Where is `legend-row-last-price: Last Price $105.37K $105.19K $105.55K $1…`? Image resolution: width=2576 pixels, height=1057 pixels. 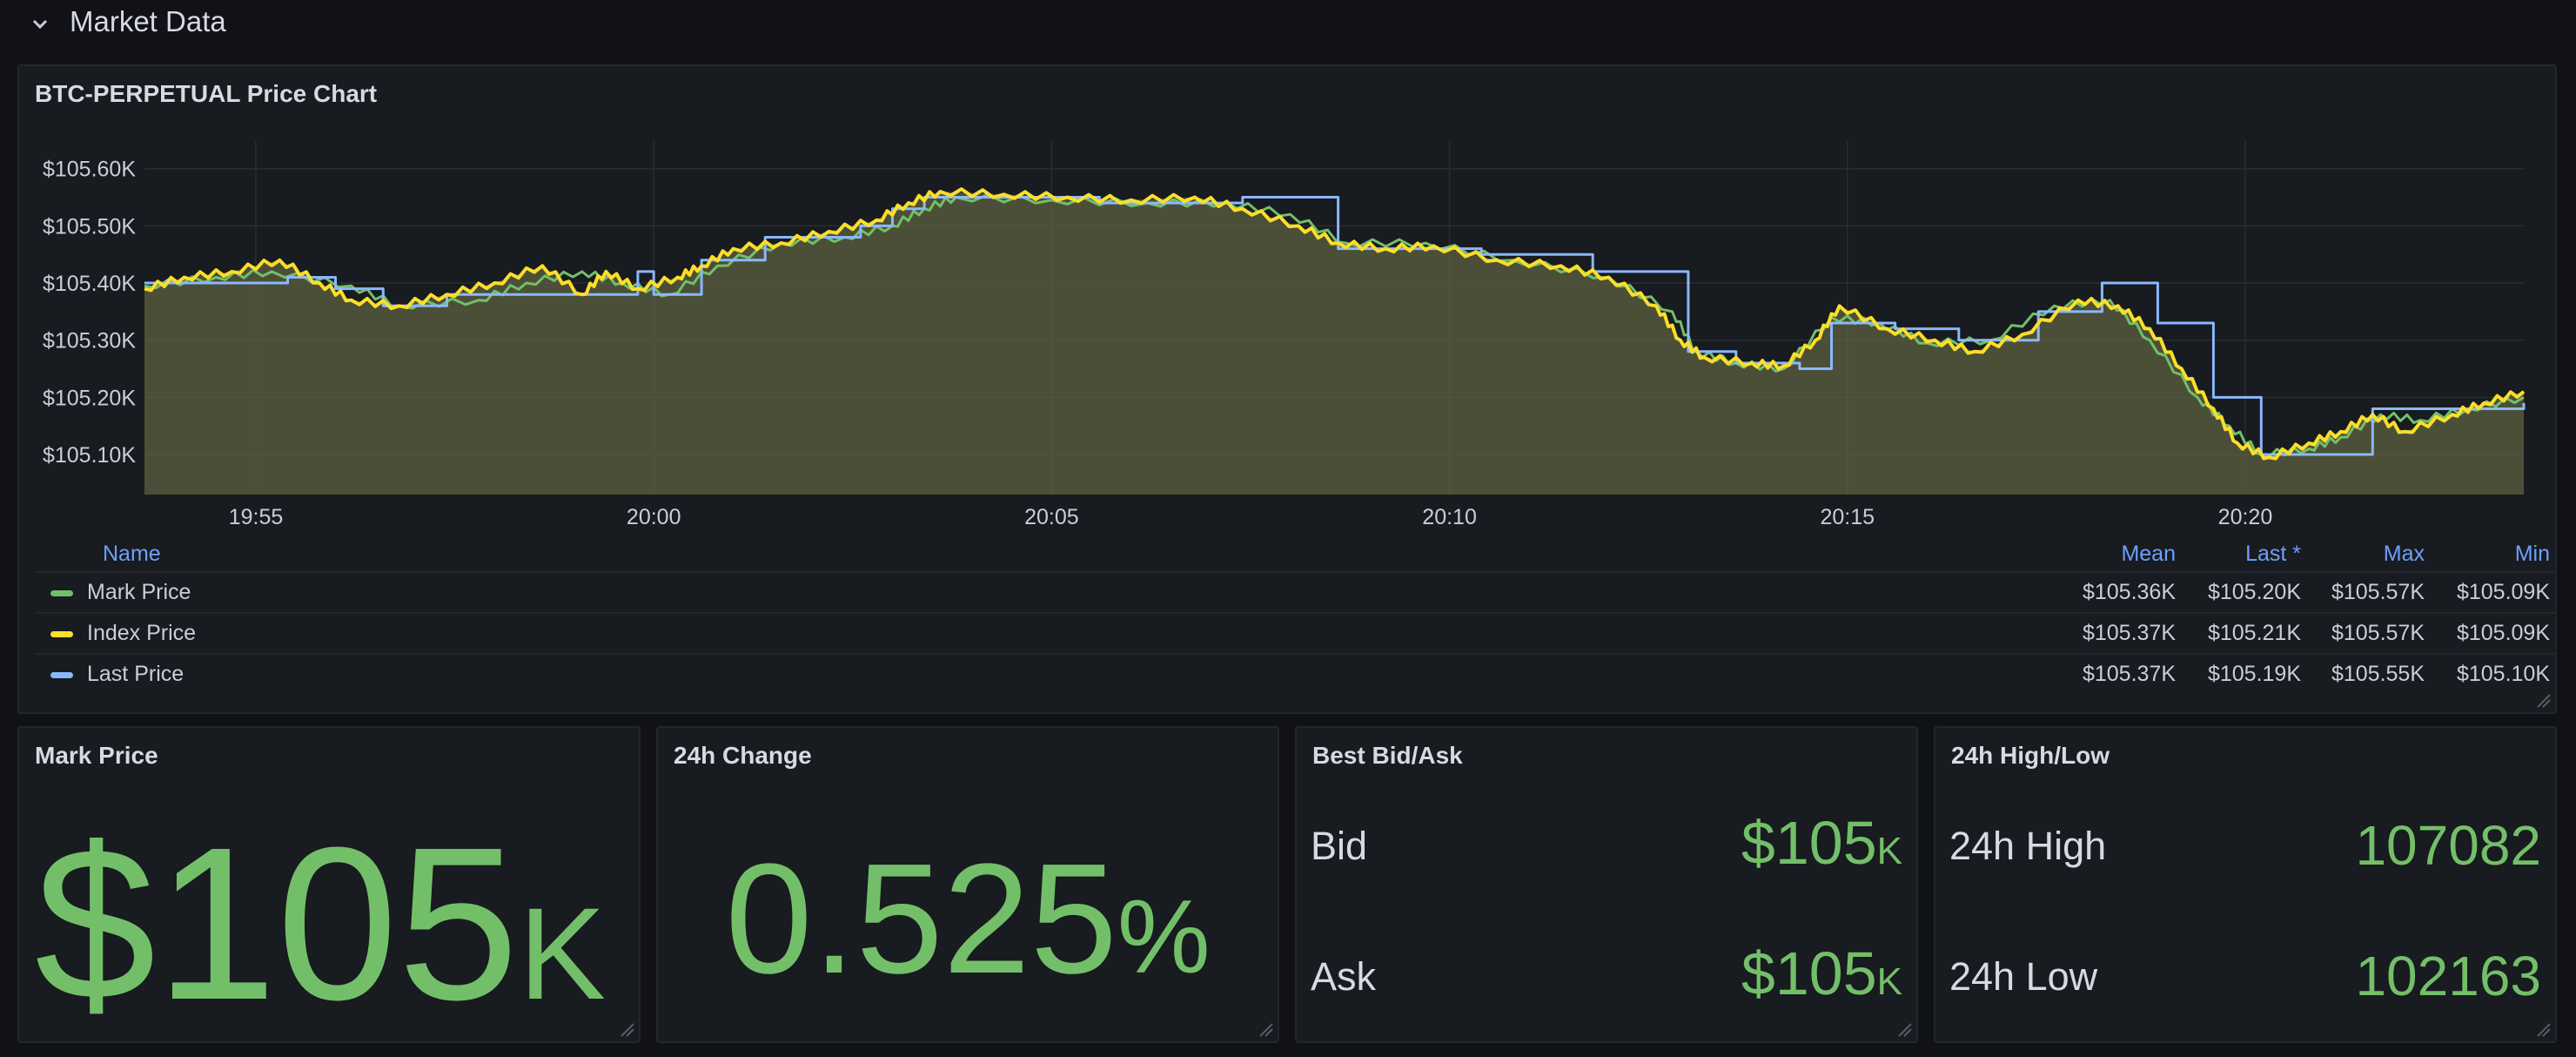
legend-row-last-price: Last Price $105.37K $105.19K $105.55K $1… is located at coordinates (1295, 674).